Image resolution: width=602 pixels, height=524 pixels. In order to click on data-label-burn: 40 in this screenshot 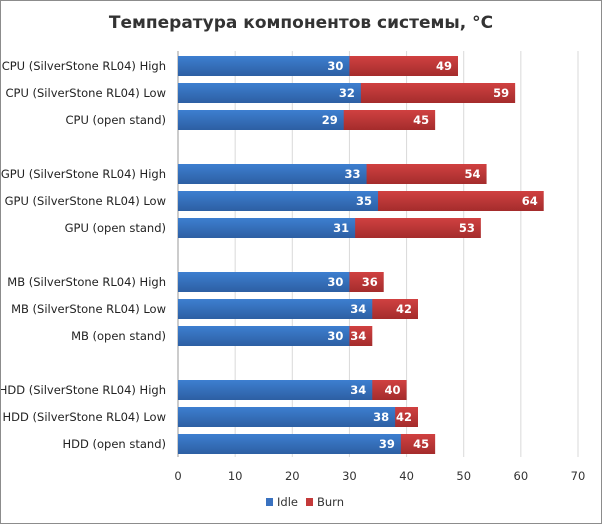, I will do `click(393, 390)`.